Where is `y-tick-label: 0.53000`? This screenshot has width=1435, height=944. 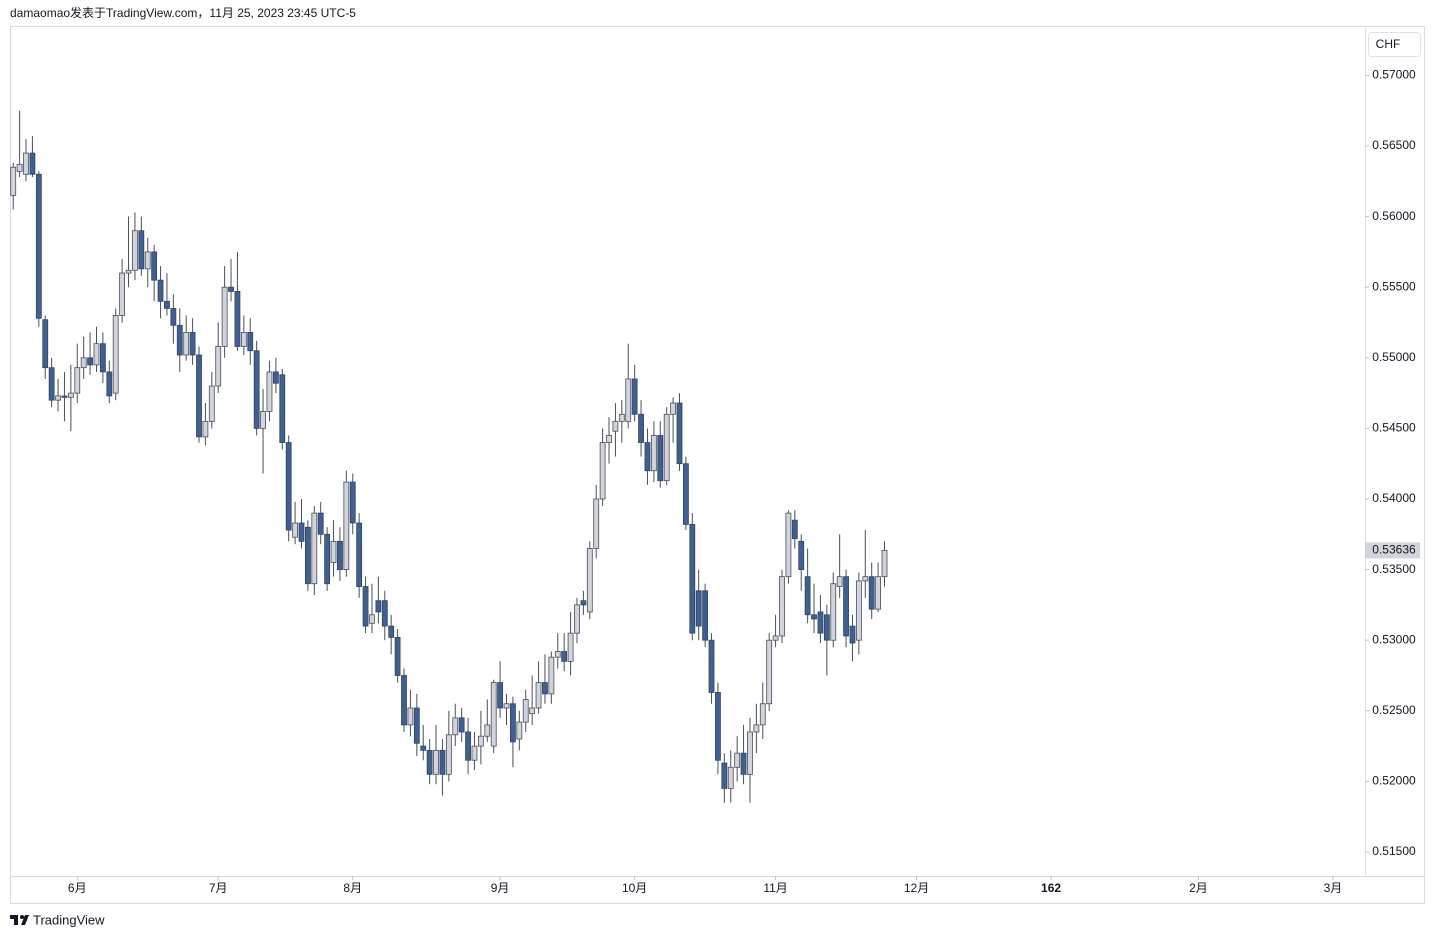
y-tick-label: 0.53000 is located at coordinates (1394, 639).